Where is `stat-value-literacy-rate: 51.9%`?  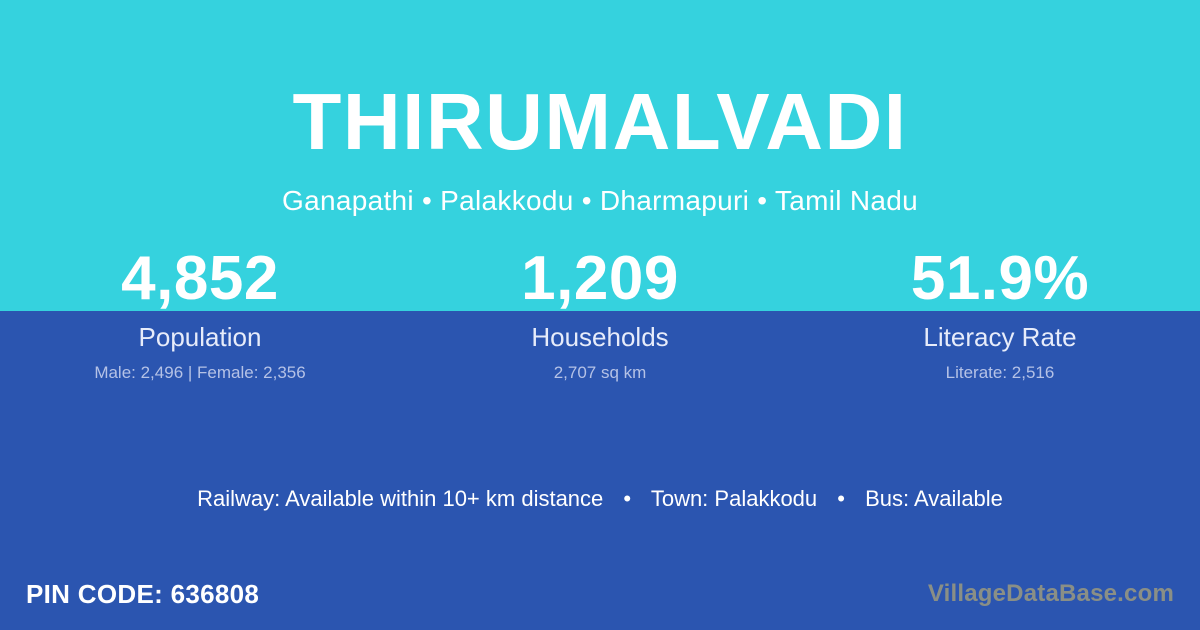 stat-value-literacy-rate: 51.9% is located at coordinates (1000, 278).